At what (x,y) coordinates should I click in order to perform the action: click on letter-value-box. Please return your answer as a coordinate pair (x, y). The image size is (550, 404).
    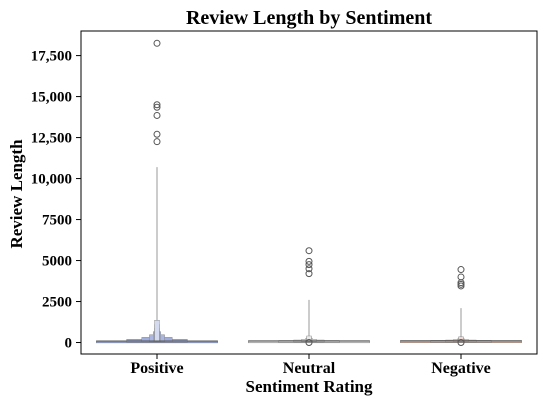
    Looking at the image, I should click on (157, 331).